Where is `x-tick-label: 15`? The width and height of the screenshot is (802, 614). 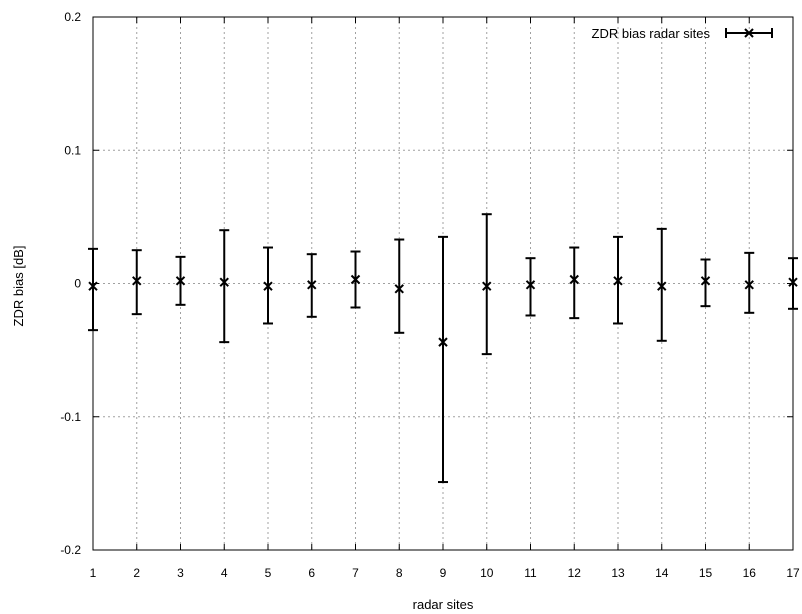
x-tick-label: 15 is located at coordinates (706, 573).